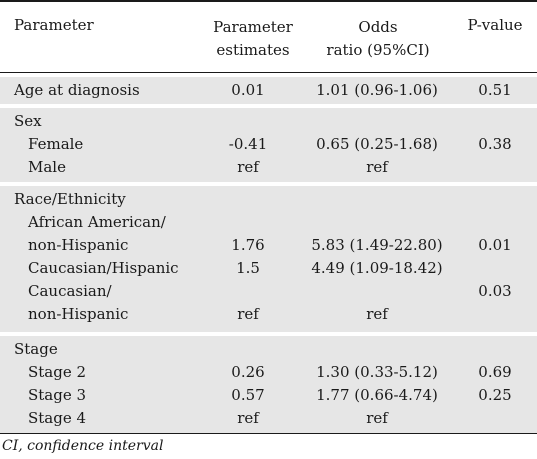 The width and height of the screenshot is (537, 459). What do you see at coordinates (268, 72) in the screenshot?
I see `header-rule` at bounding box center [268, 72].